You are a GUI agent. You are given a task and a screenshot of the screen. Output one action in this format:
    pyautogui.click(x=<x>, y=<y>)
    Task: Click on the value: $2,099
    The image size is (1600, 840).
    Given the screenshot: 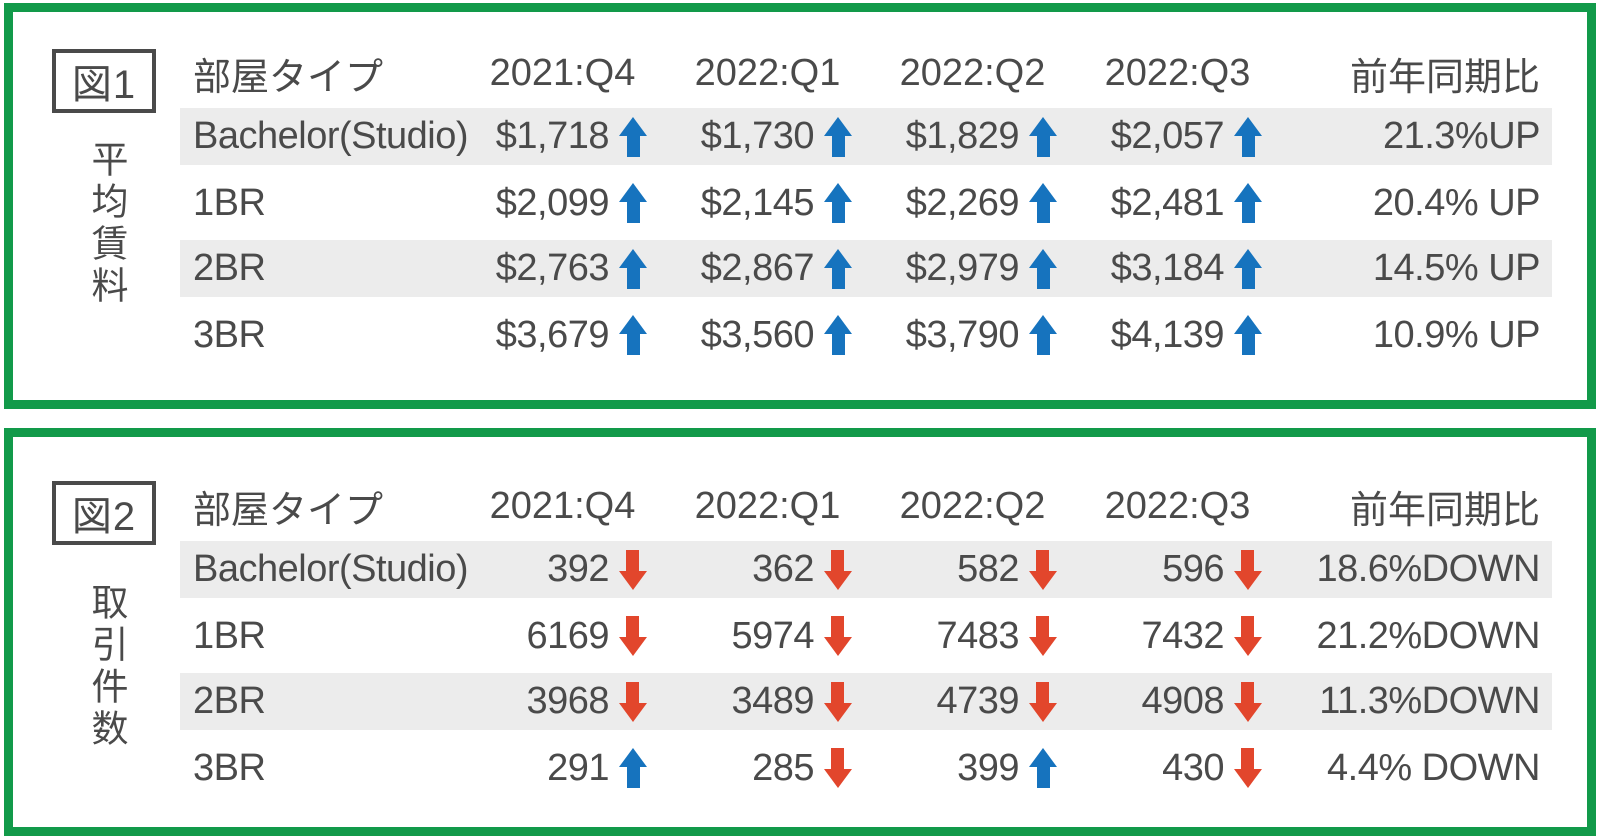 What is the action you would take?
    pyautogui.click(x=552, y=202)
    